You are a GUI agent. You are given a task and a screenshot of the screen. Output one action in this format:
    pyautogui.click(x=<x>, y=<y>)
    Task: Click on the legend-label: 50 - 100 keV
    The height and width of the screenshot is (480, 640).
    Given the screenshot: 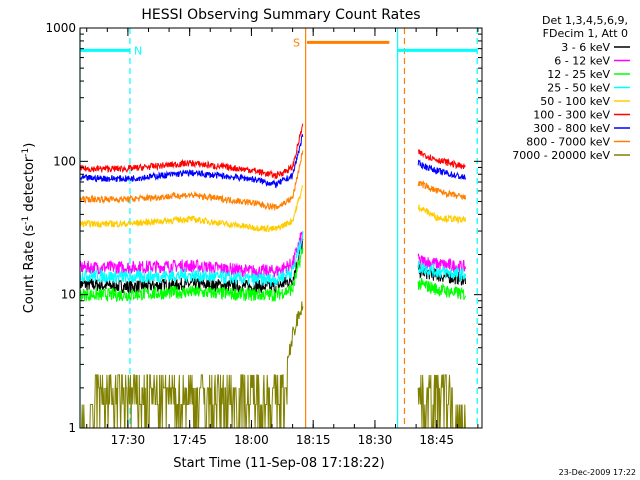 What is the action you would take?
    pyautogui.click(x=575, y=101)
    